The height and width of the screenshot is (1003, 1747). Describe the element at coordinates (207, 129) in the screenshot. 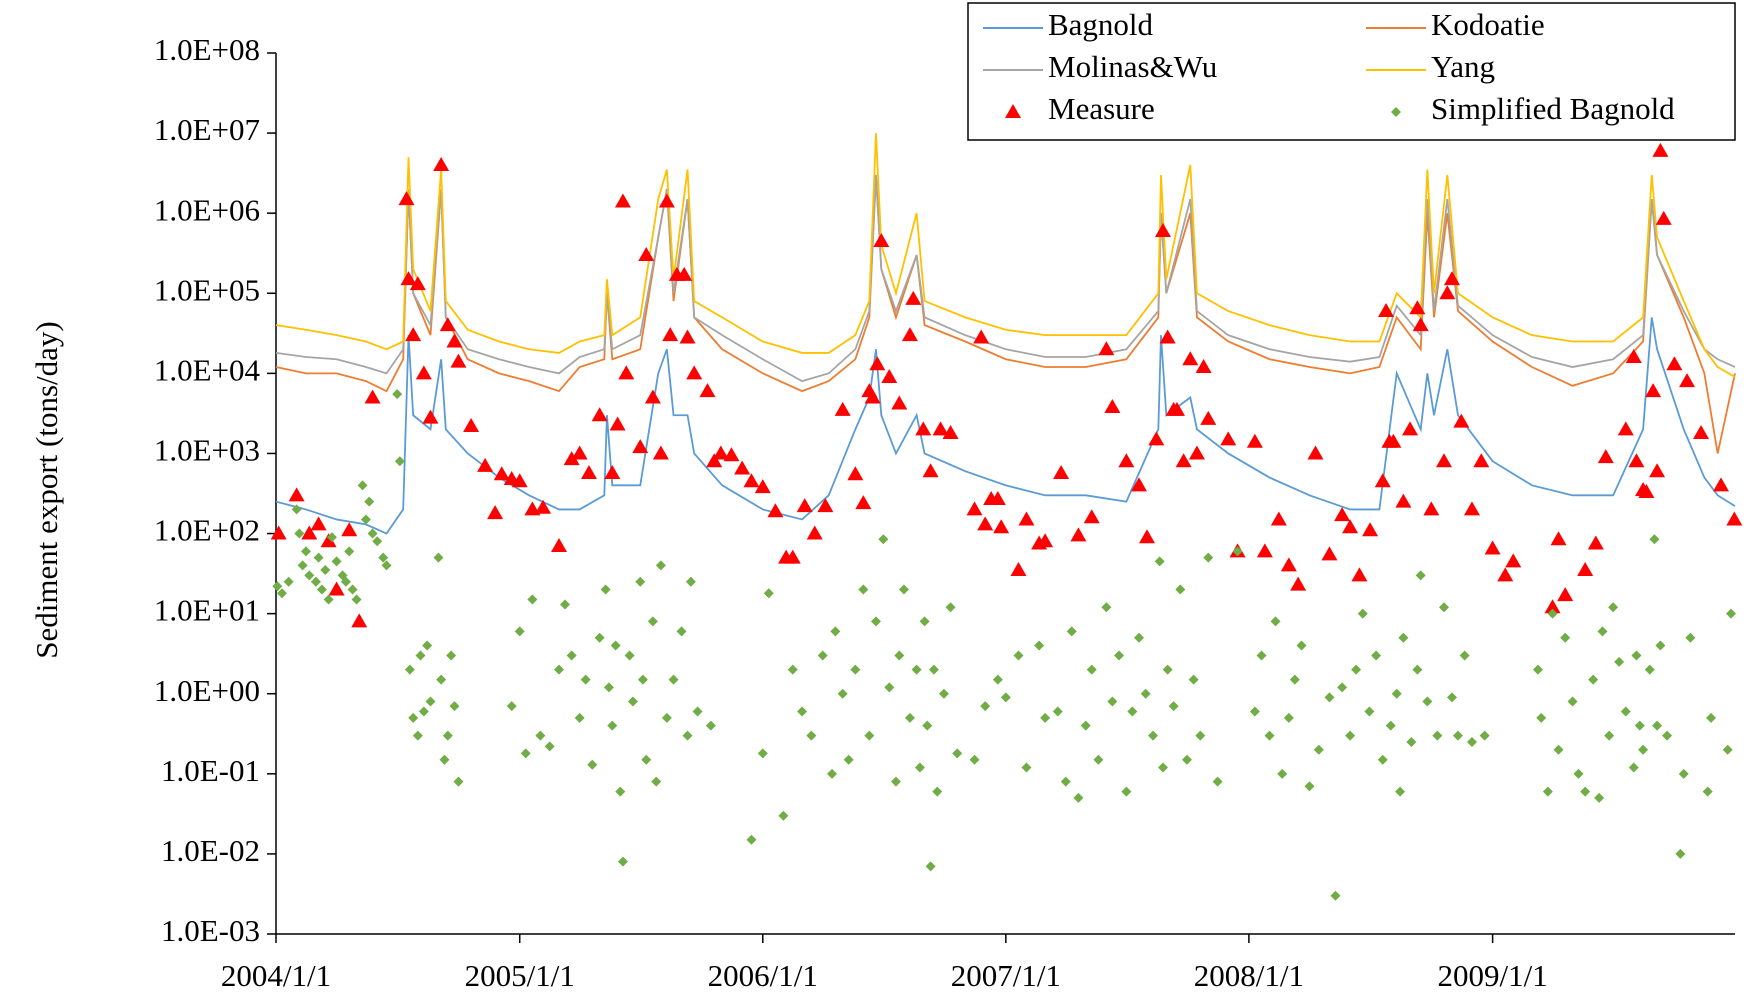

I see `y-tick-label: 1.0E+07` at that location.